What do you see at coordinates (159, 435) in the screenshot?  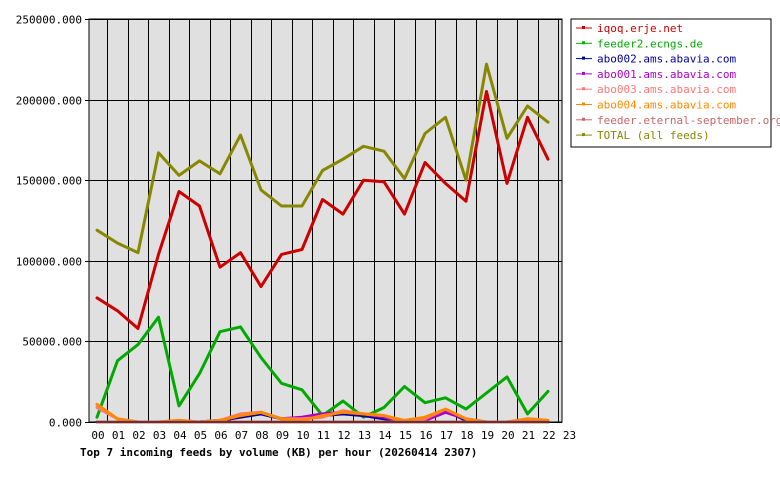 I see `x-tick-label: 03` at bounding box center [159, 435].